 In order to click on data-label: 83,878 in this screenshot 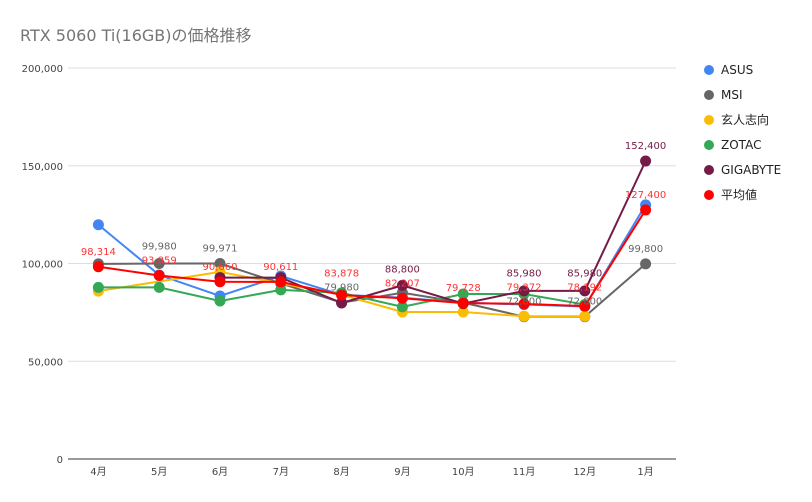, I will do `click(341, 274)`.